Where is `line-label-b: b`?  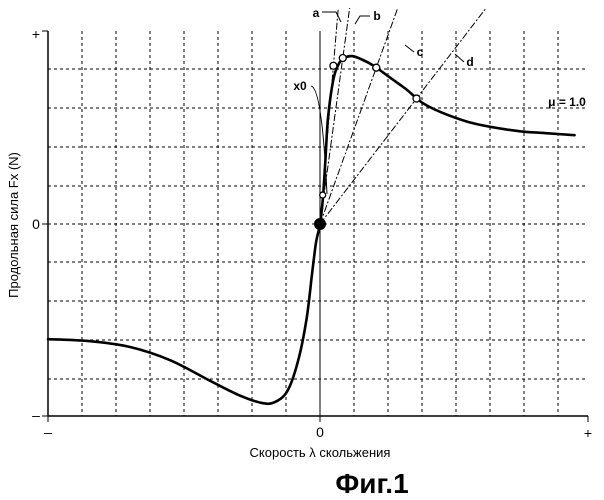 line-label-b: b is located at coordinates (376, 16).